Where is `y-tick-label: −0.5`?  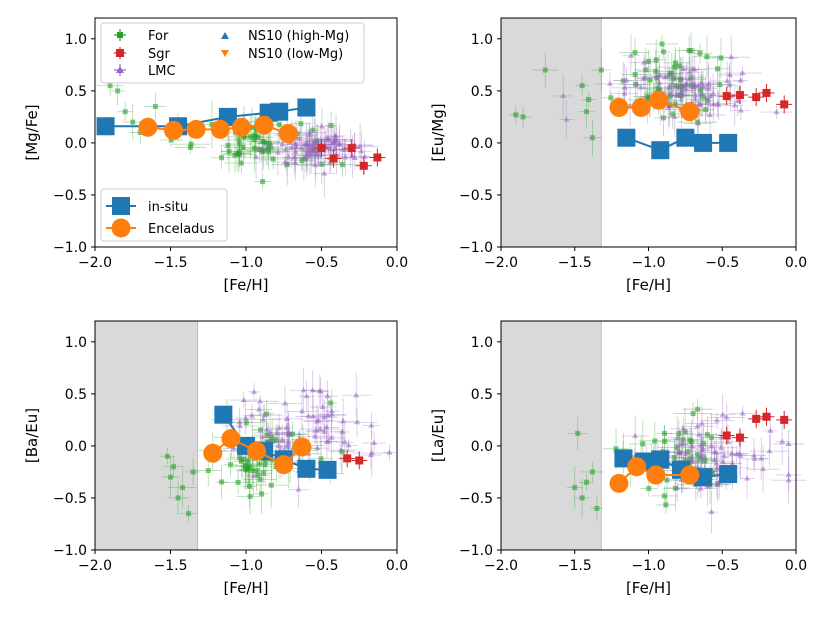
y-tick-label: −0.5 is located at coordinates (476, 196).